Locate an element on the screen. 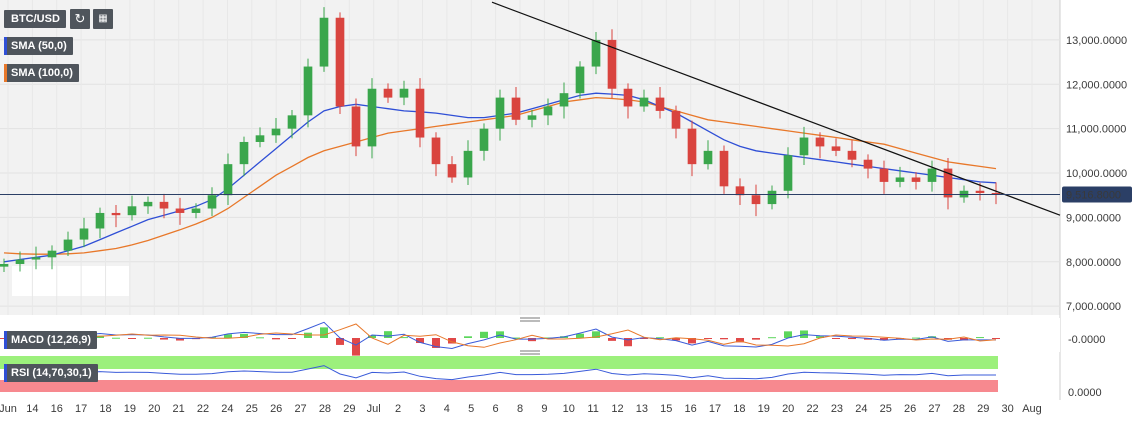  macd-color-tag is located at coordinates (5, 340).